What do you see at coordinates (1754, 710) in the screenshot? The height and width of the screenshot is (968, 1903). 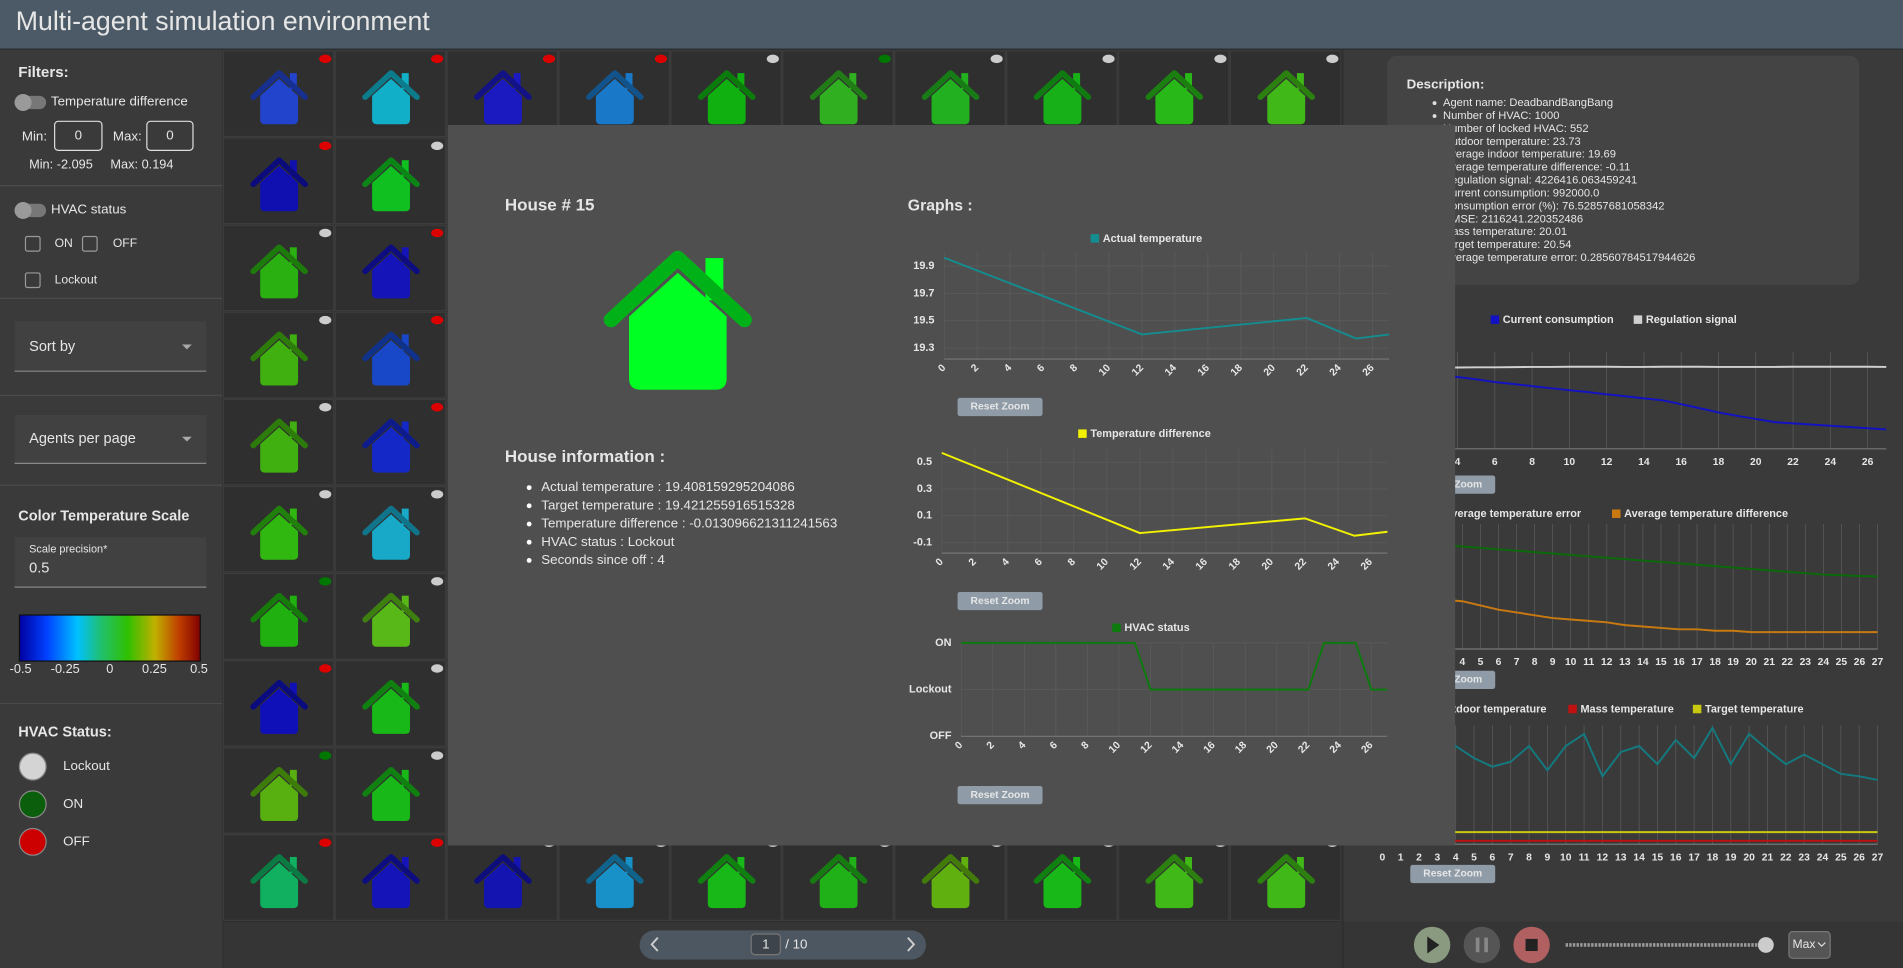 I see `legend-label: Target temperature` at bounding box center [1754, 710].